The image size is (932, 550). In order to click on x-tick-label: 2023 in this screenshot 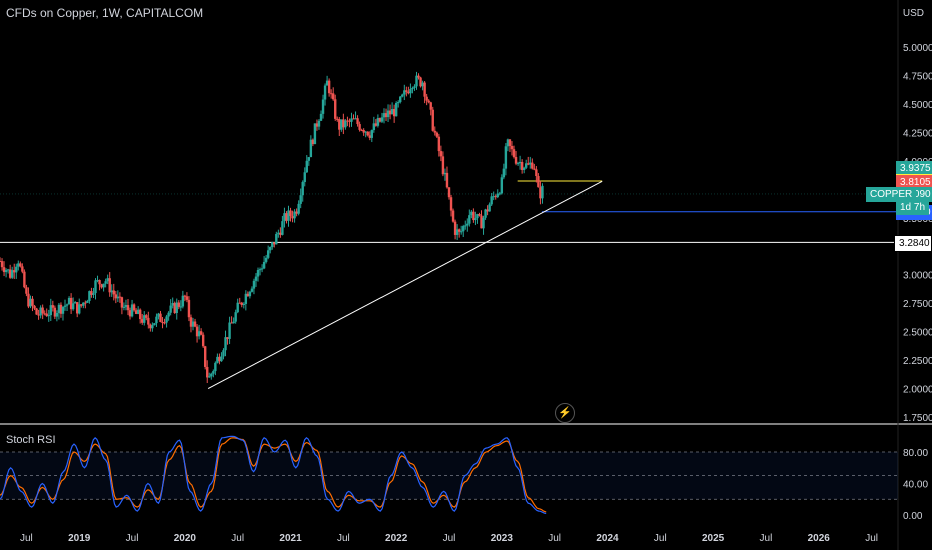, I will do `click(502, 538)`.